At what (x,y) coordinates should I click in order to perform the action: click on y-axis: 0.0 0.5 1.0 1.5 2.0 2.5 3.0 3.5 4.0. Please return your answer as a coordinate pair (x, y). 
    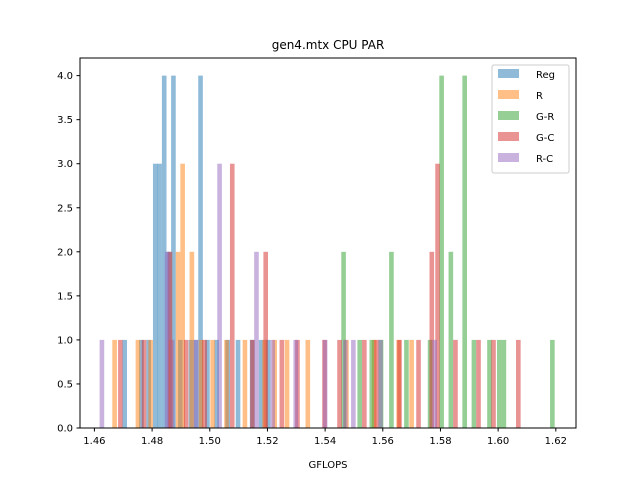
    Looking at the image, I should click on (68, 253).